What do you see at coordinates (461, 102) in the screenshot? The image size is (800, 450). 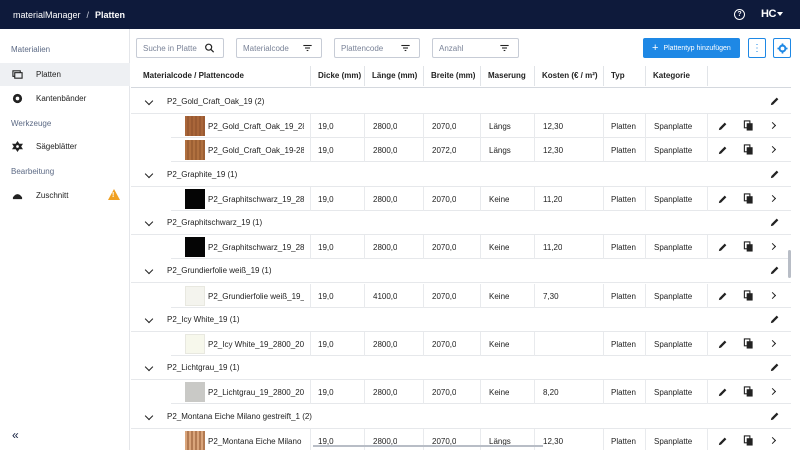 I see `group-row: P2_Gold_Craft_Oak_19 (2)` at bounding box center [461, 102].